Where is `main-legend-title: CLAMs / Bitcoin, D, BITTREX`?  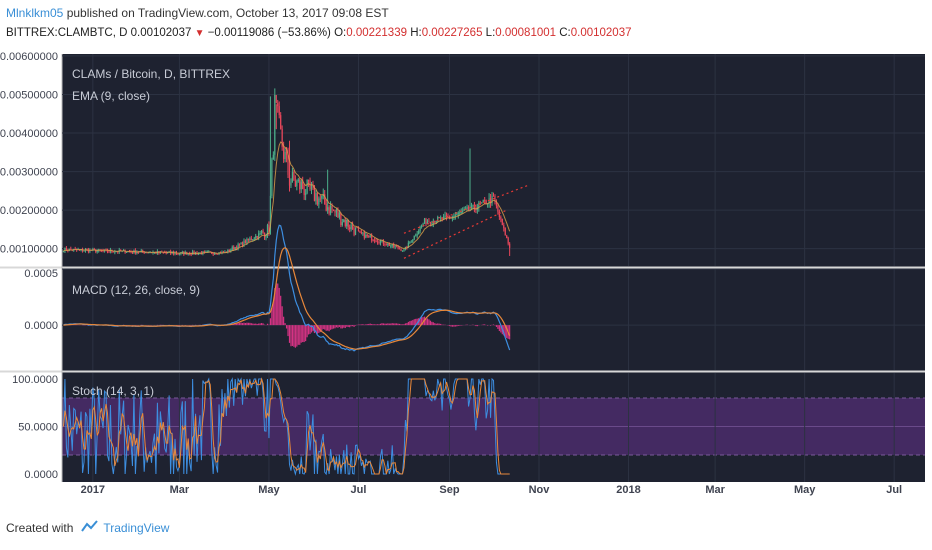 main-legend-title: CLAMs / Bitcoin, D, BITTREX is located at coordinates (151, 74).